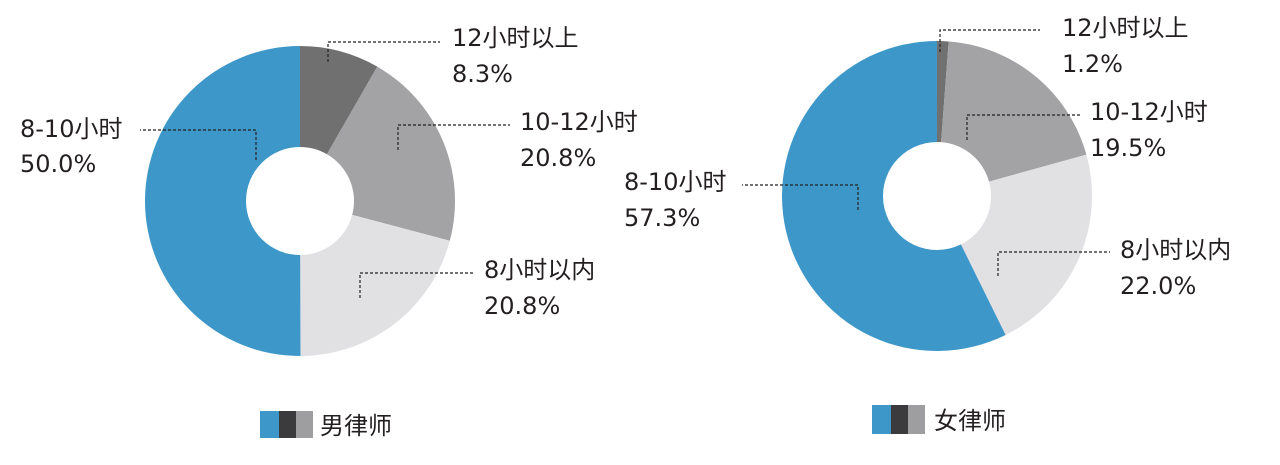  What do you see at coordinates (662, 218) in the screenshot?
I see `value-female-8-10: 57.3%` at bounding box center [662, 218].